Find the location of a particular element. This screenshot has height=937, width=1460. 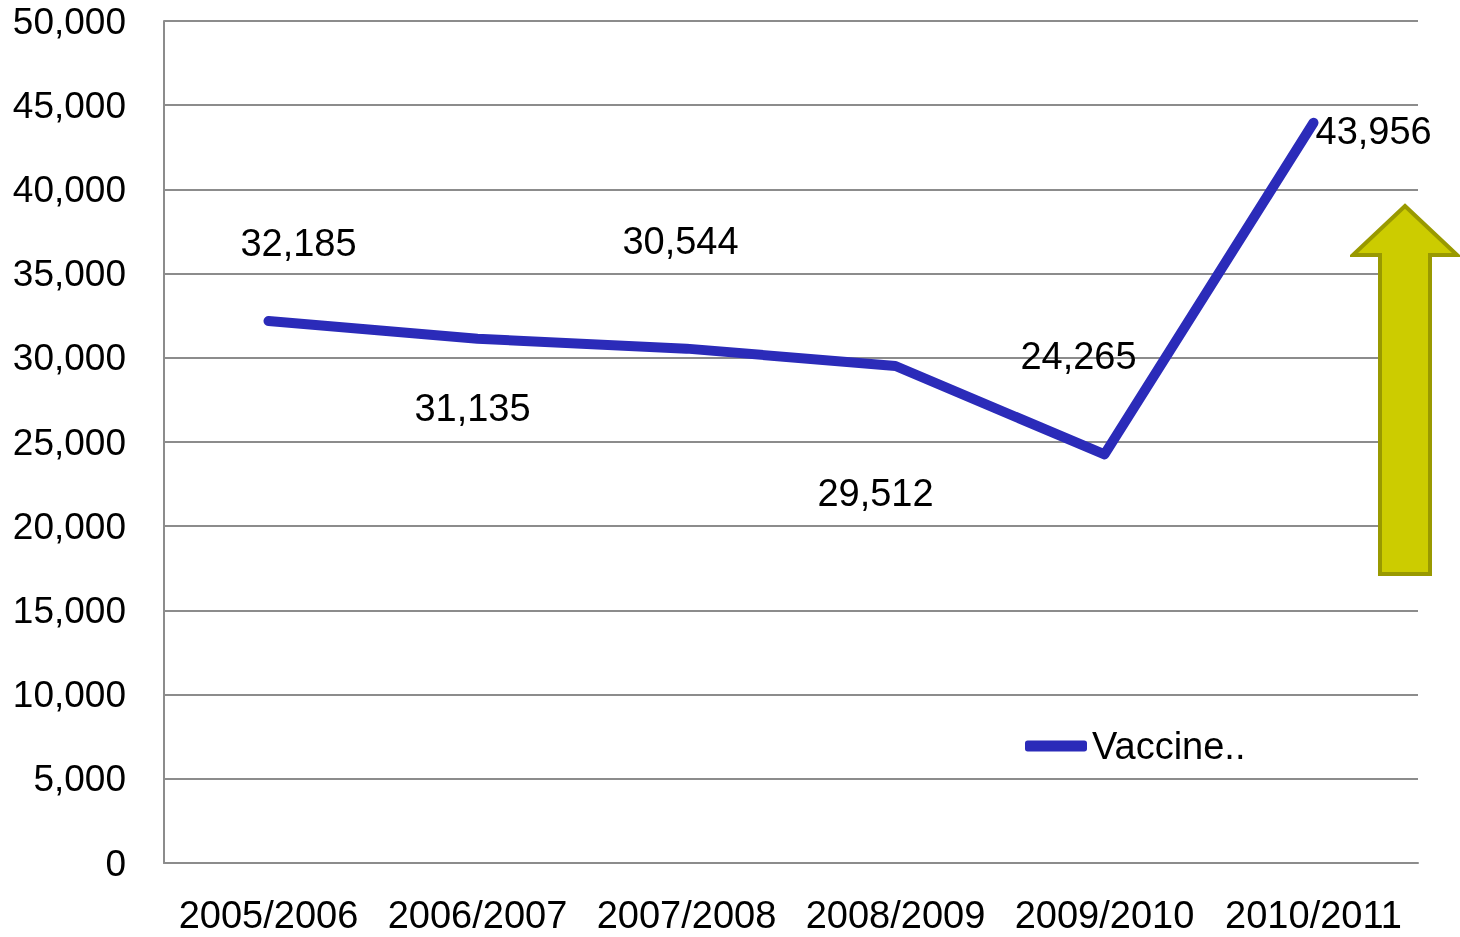

x-tick-label: 2005/2006 is located at coordinates (268, 915).